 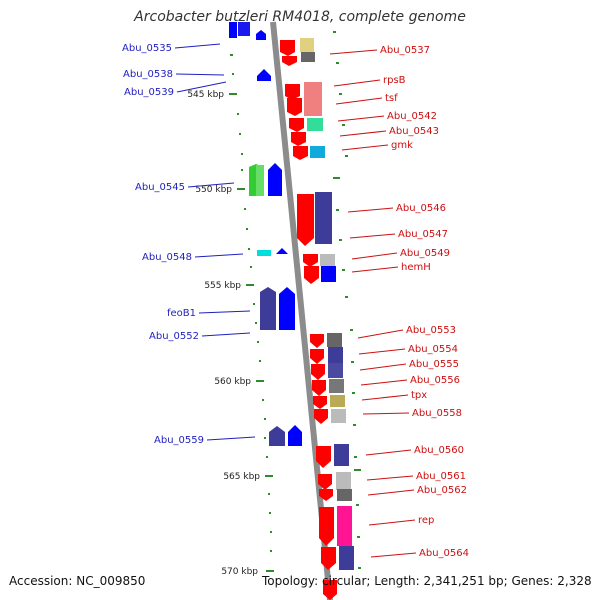 What do you see at coordinates (239, 572) in the screenshot?
I see `scale-label: 570 kbp` at bounding box center [239, 572].